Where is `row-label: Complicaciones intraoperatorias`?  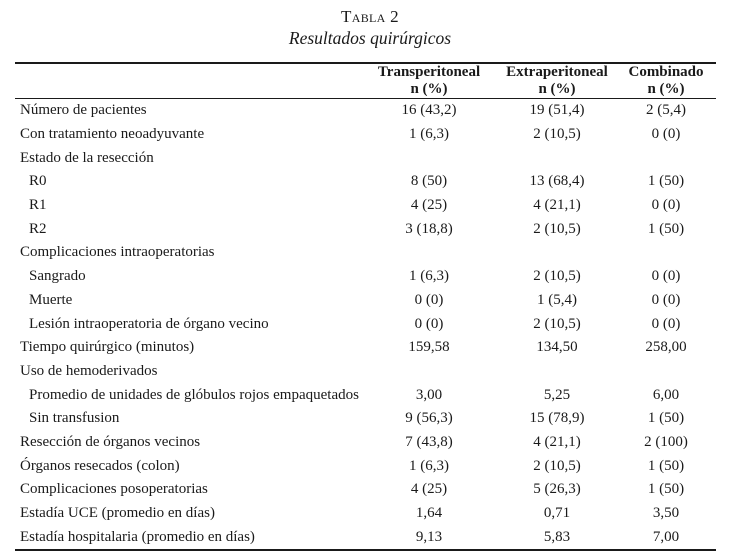 row-label: Complicaciones intraoperatorias is located at coordinates (117, 252).